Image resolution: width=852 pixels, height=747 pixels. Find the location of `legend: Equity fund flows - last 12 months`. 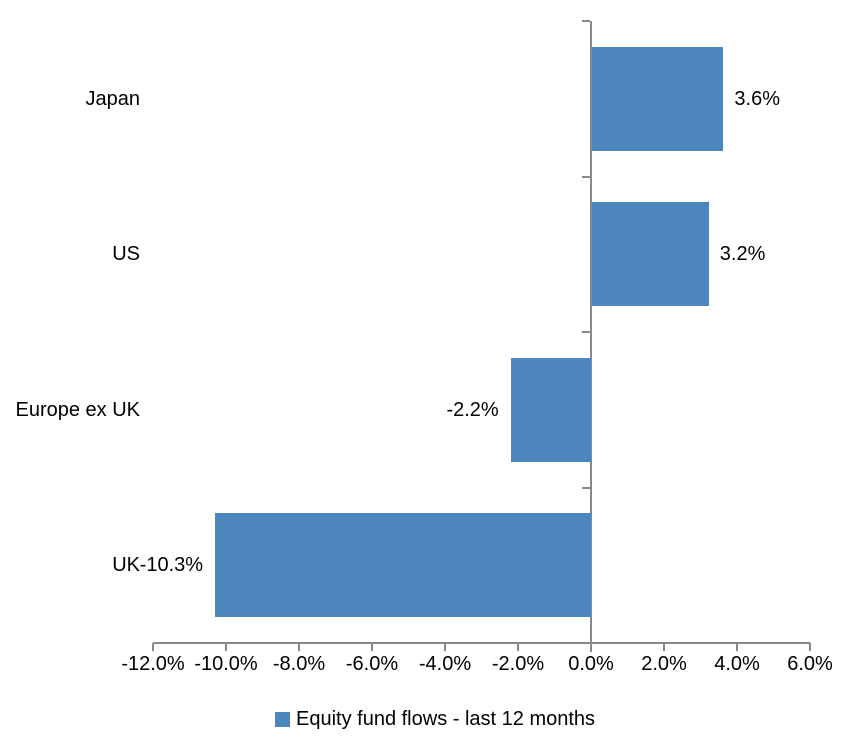

legend: Equity fund flows - last 12 months is located at coordinates (435, 719).